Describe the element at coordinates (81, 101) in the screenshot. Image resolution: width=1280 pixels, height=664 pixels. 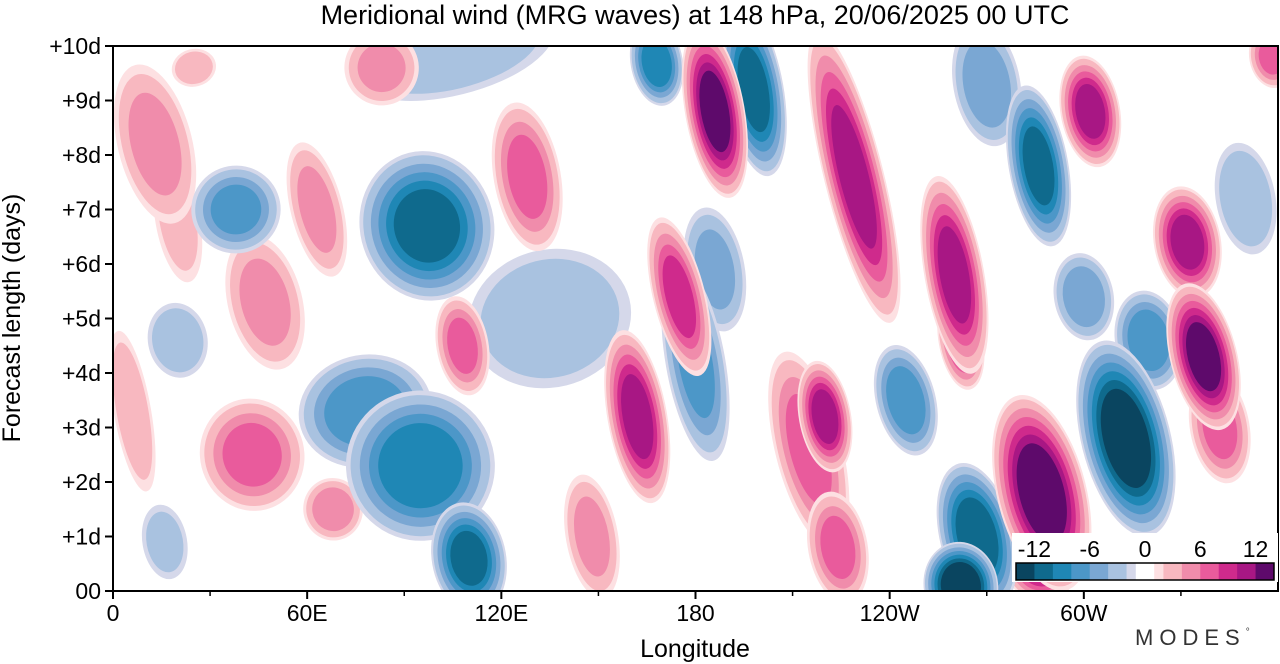
I see `y-tick-label: +9d` at that location.